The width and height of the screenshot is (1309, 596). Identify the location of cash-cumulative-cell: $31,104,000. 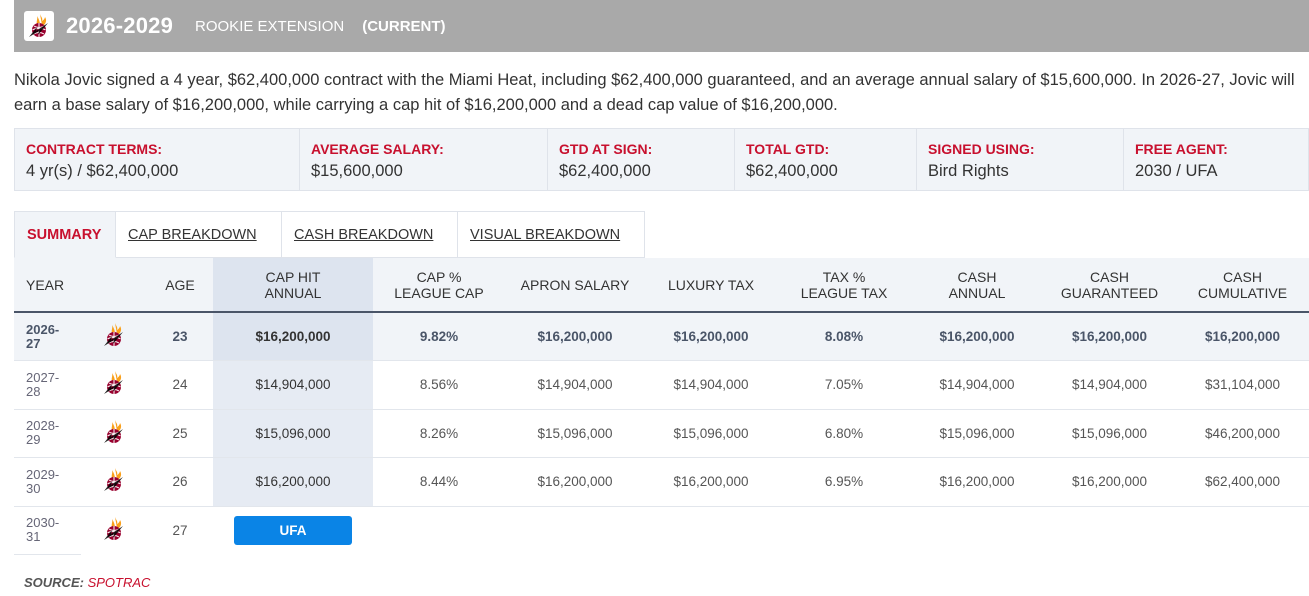
(1242, 385).